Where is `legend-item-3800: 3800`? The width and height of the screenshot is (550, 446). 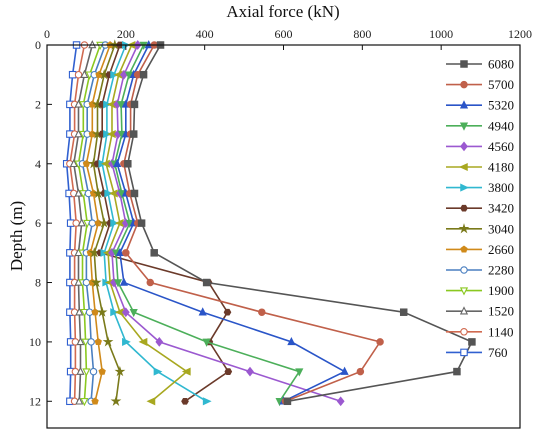 legend-item-3800: 3800 is located at coordinates (480, 187).